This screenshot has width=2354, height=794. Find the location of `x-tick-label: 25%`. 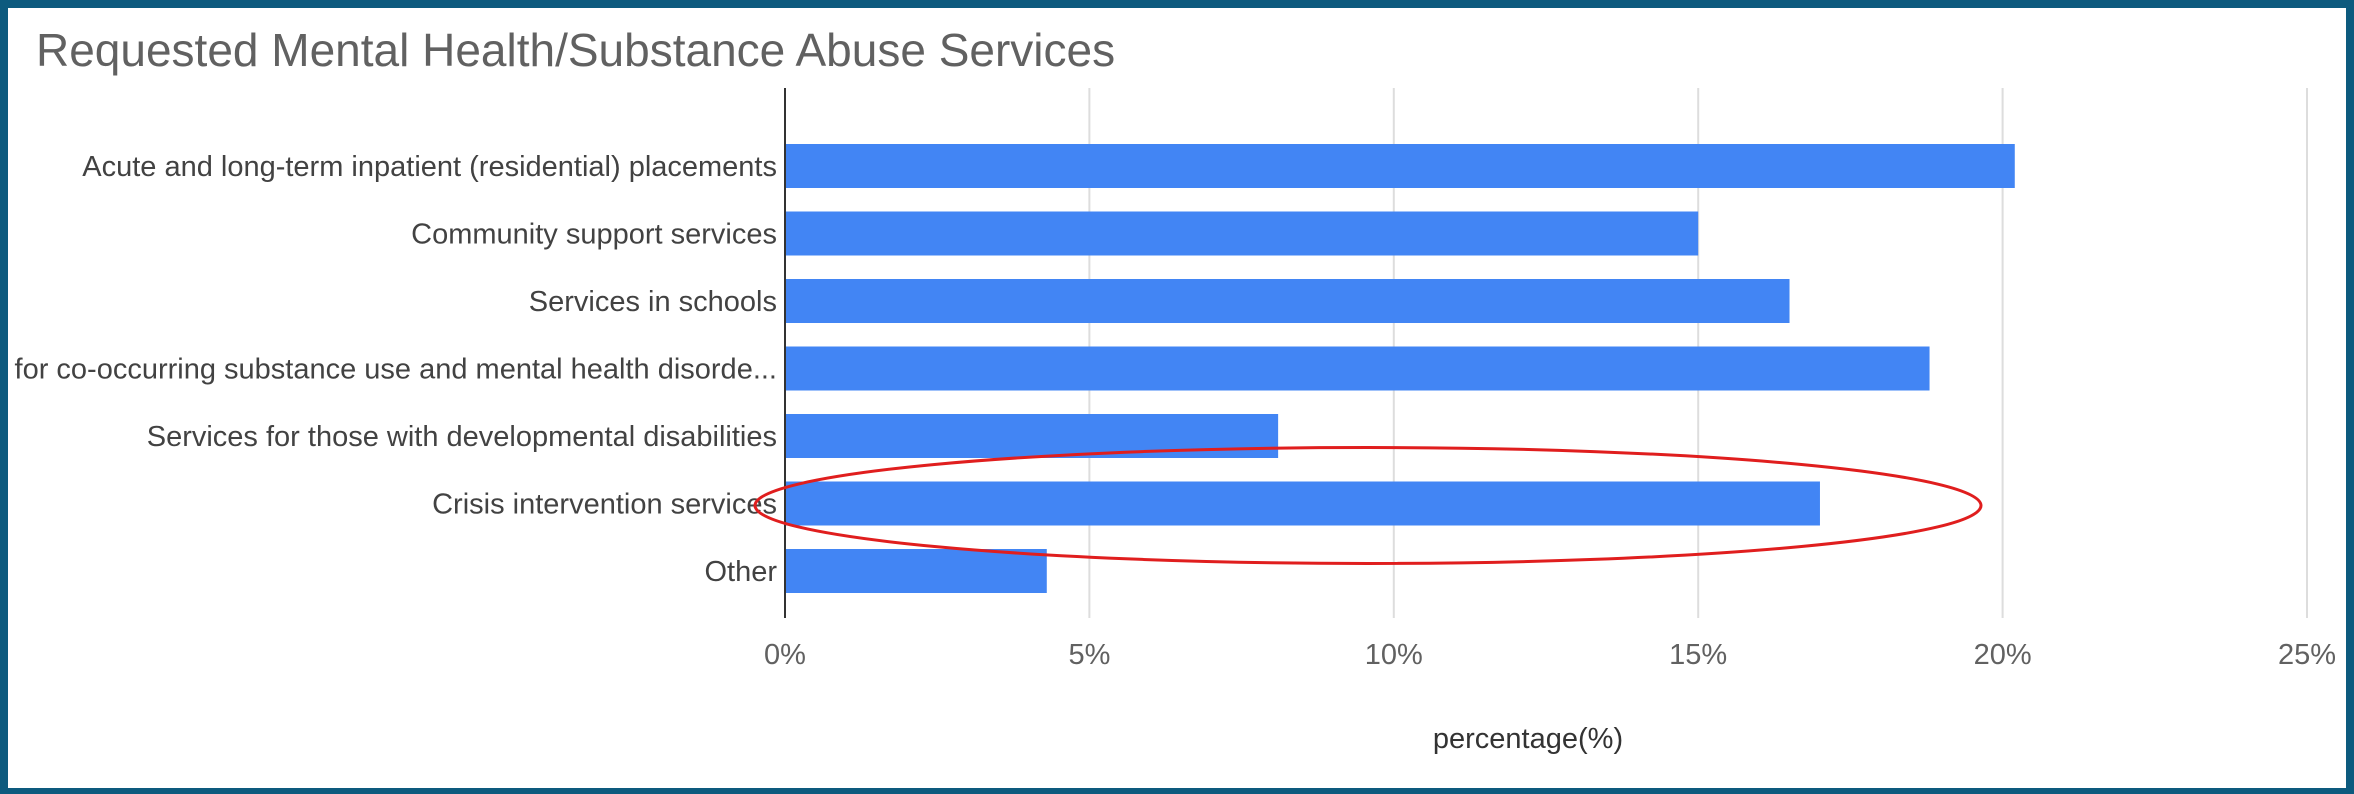

x-tick-label: 25% is located at coordinates (2307, 655).